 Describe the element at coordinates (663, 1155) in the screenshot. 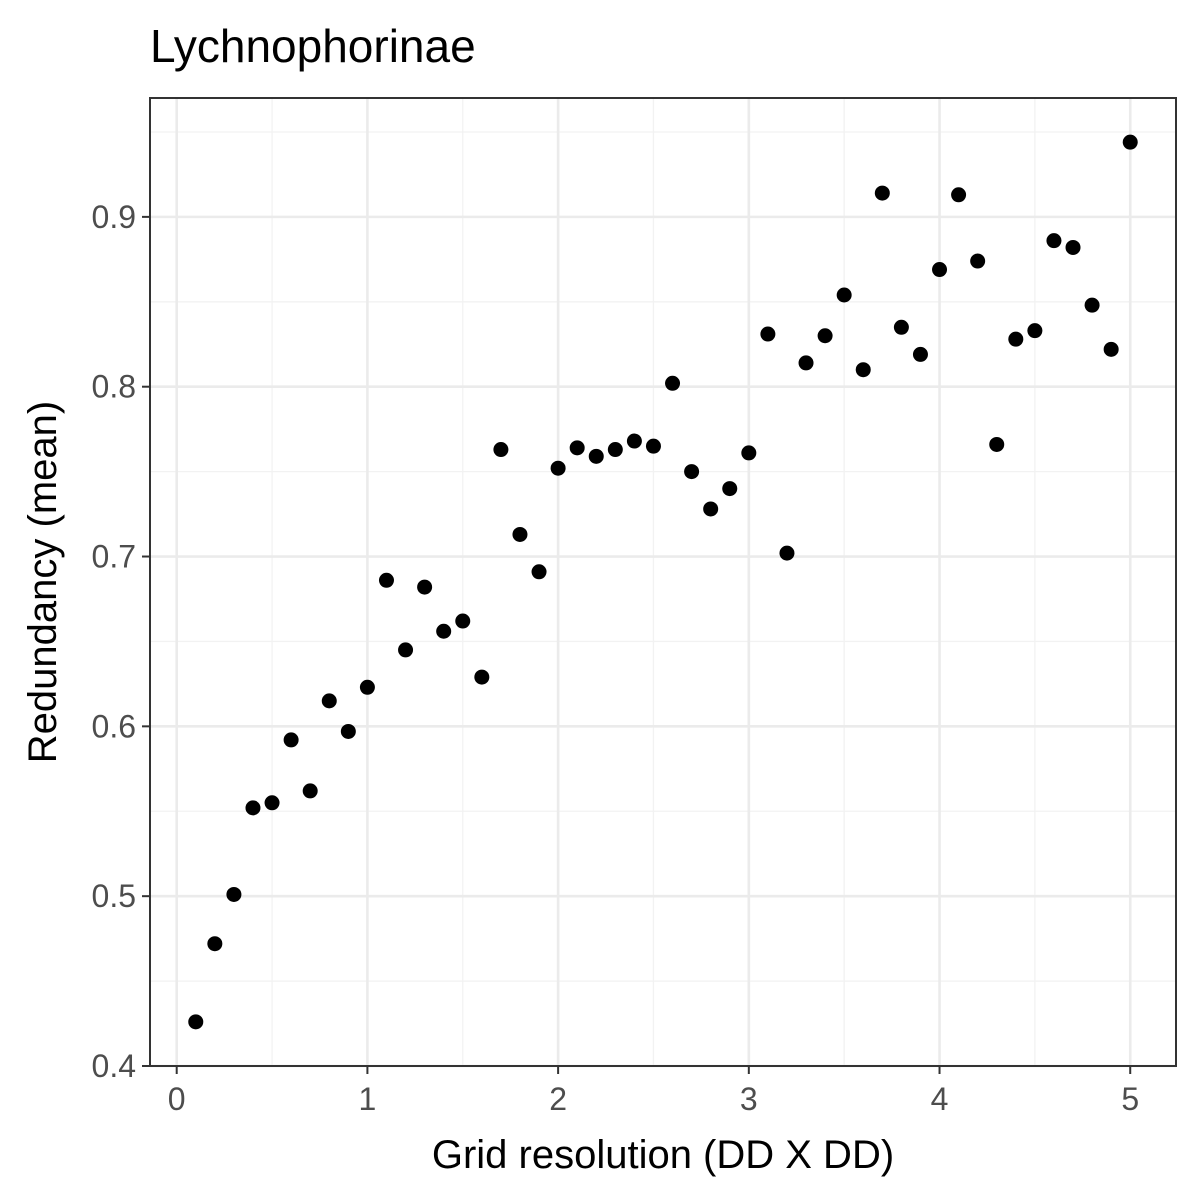

I see `x-axis-label: Grid resolution (DD X DD)` at that location.